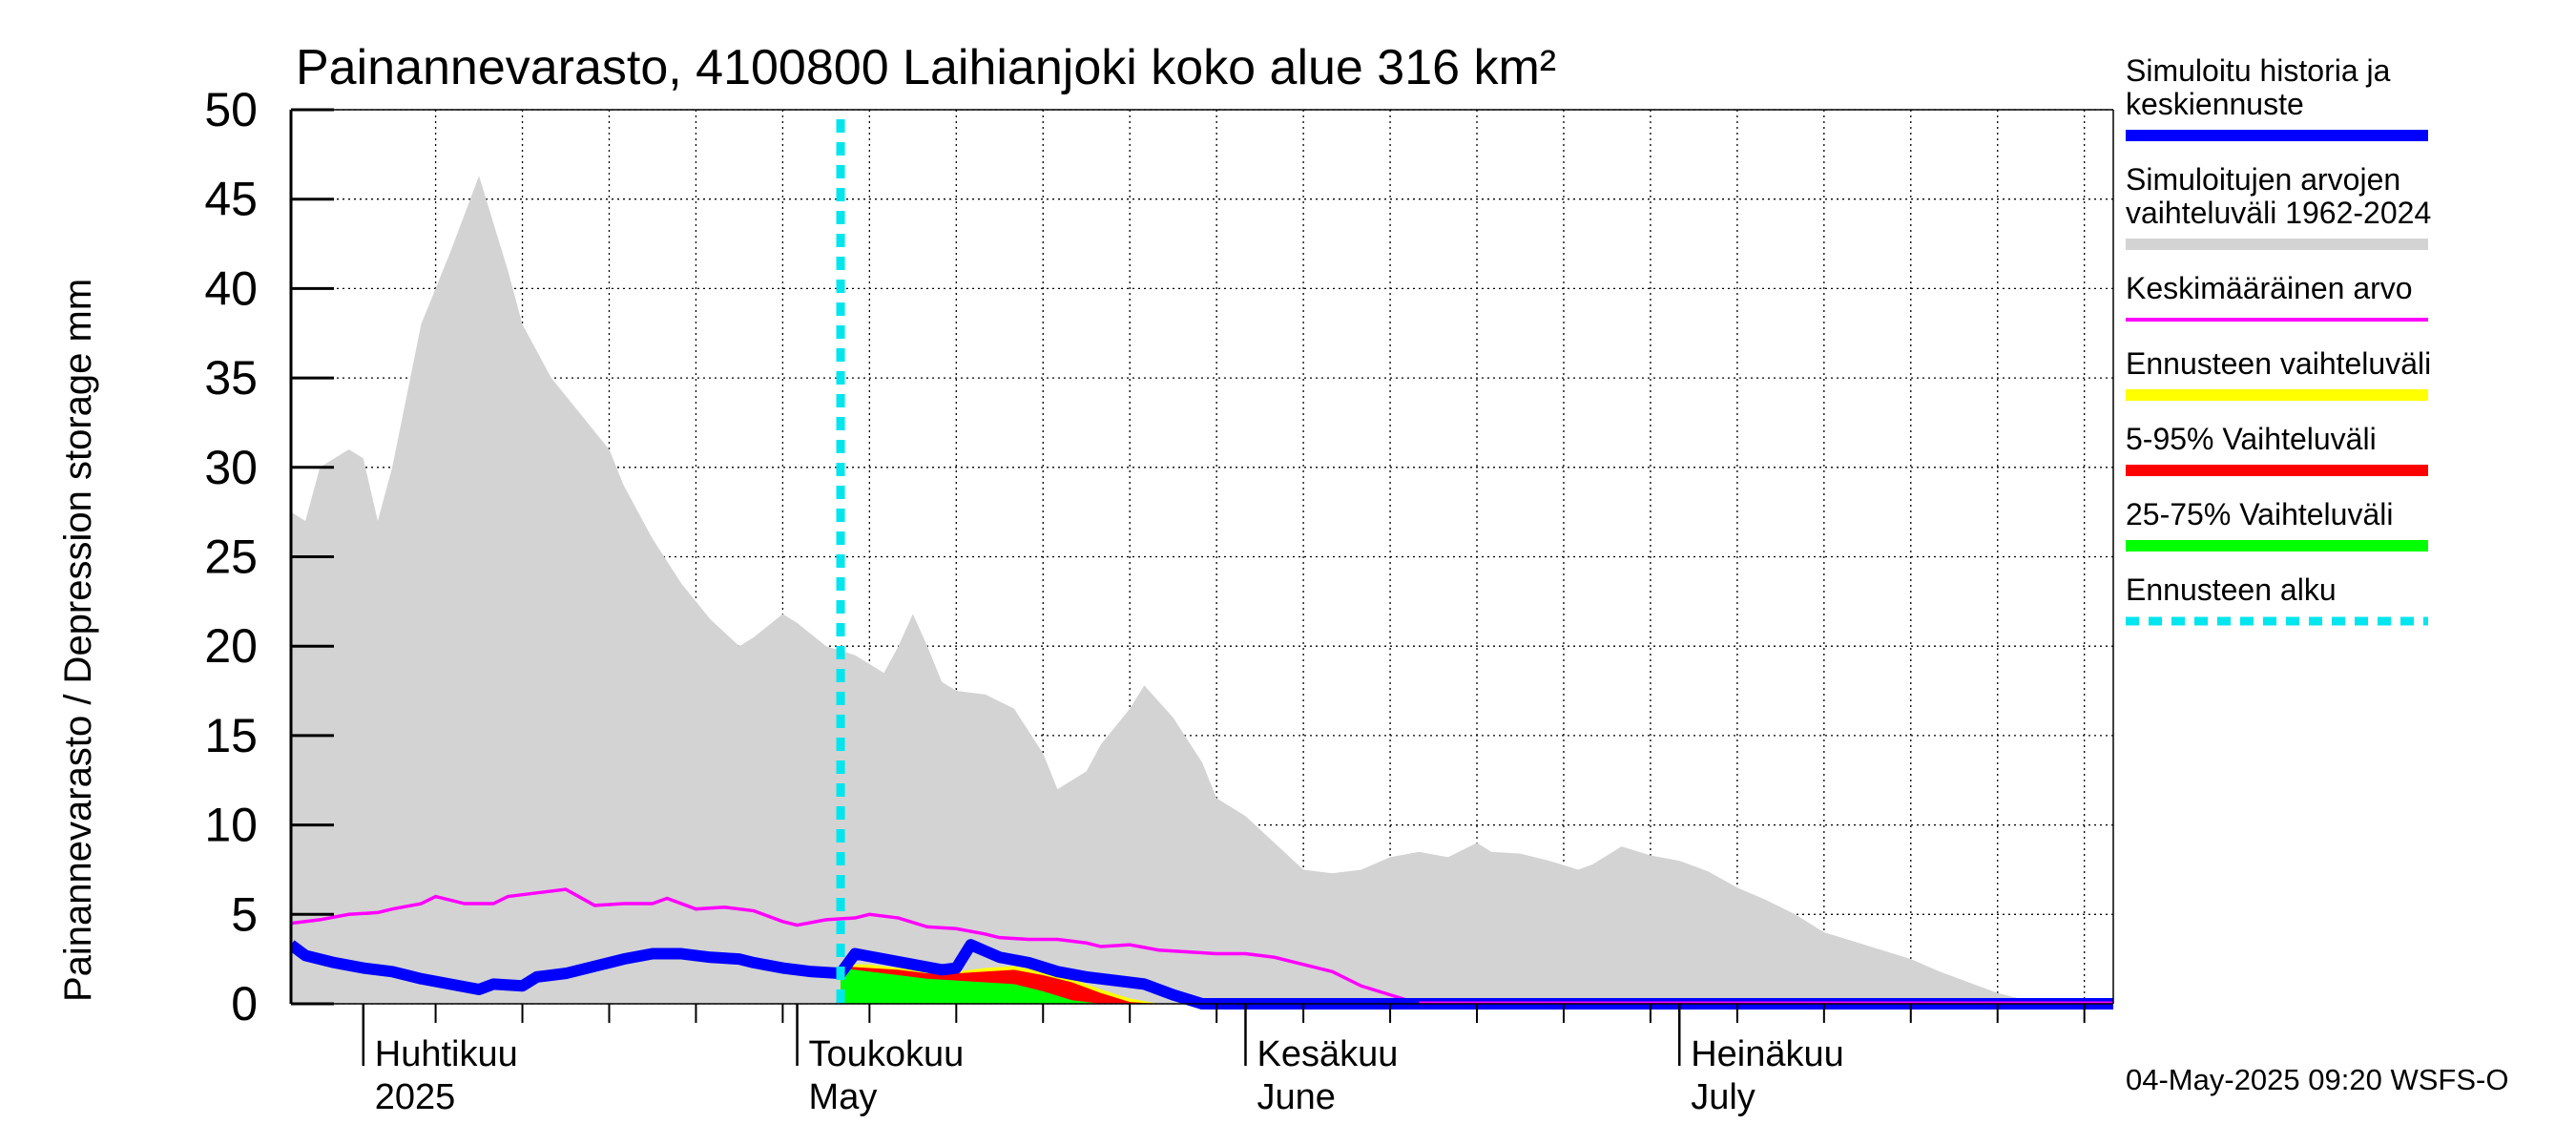  What do you see at coordinates (2263, 179) in the screenshot?
I see `legend-label: Simuloitujen arvojen` at bounding box center [2263, 179].